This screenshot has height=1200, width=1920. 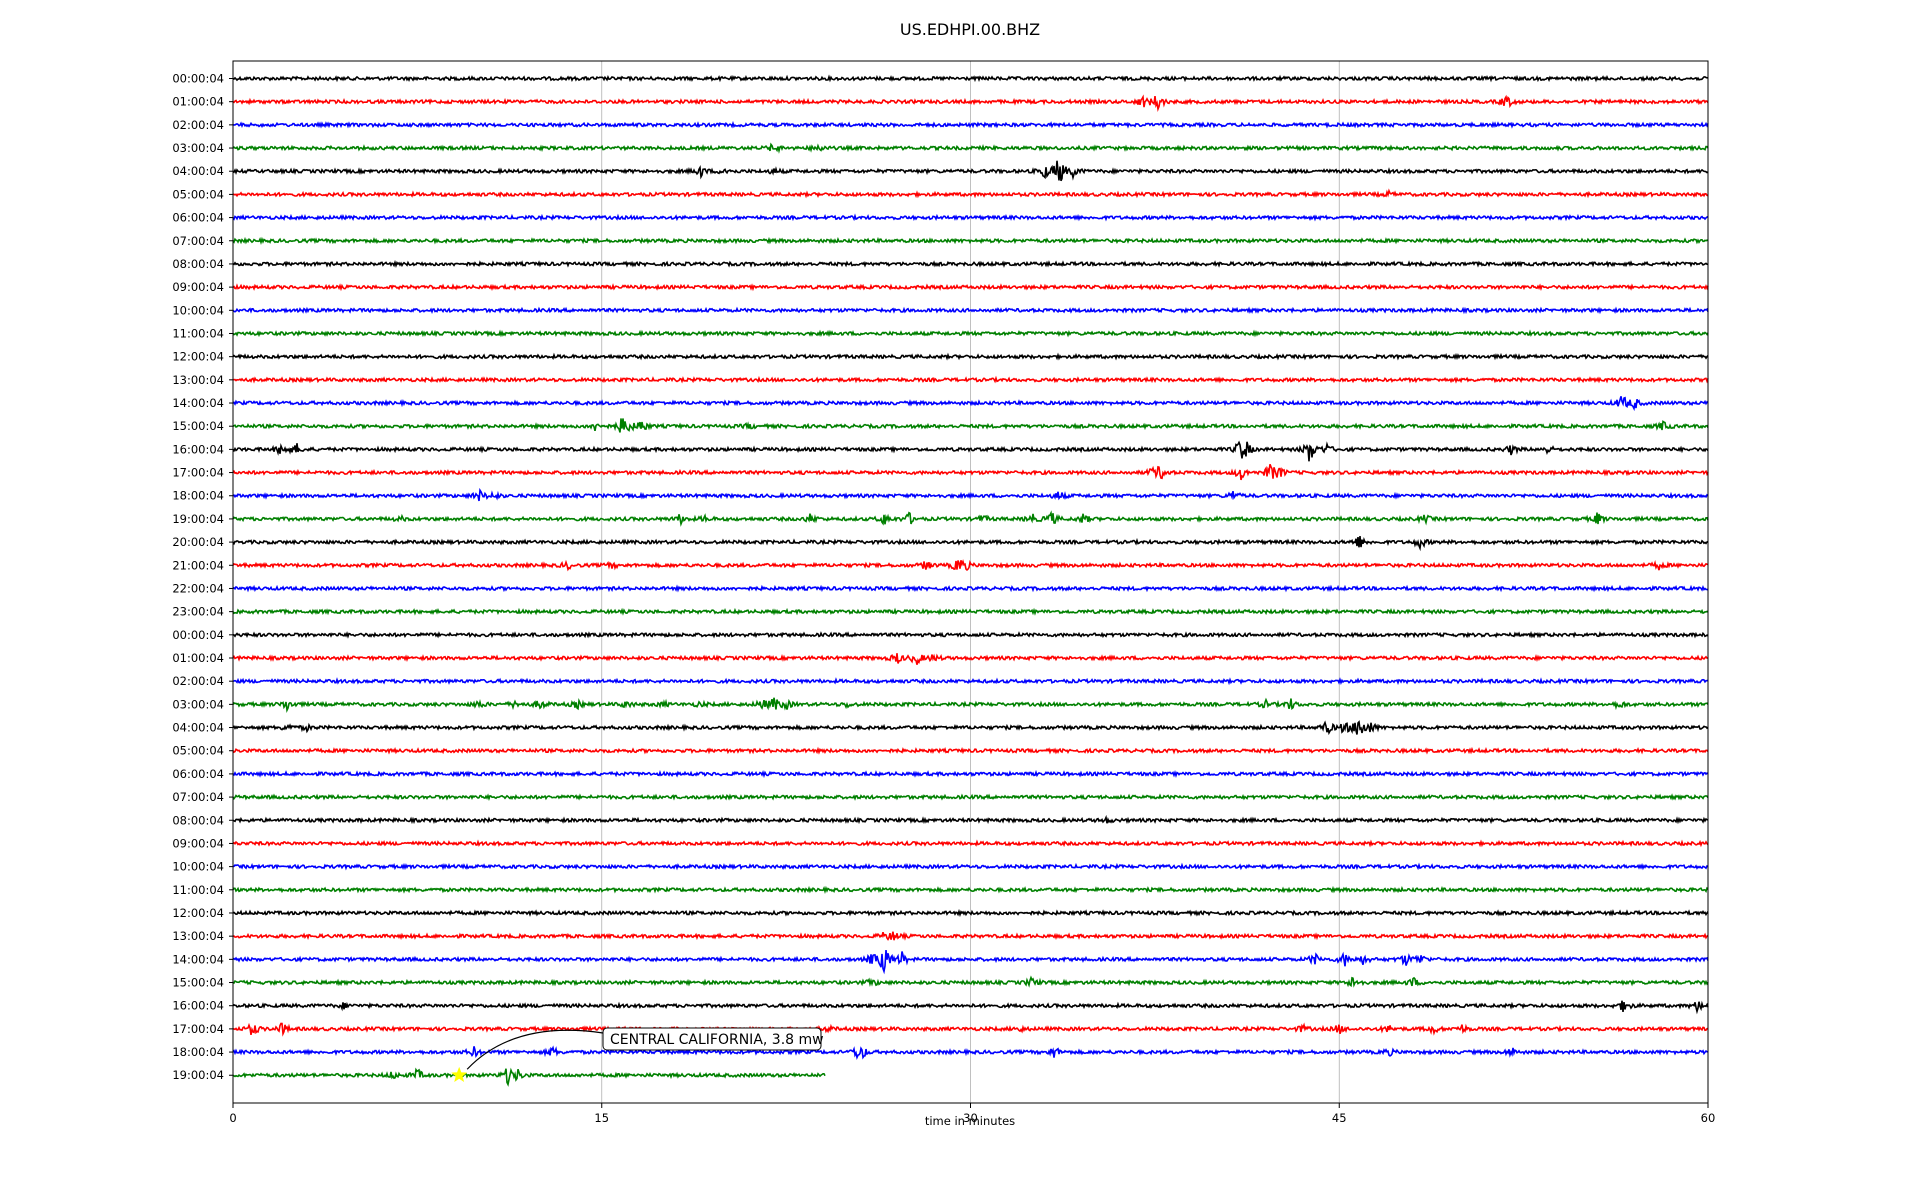 I want to click on row-label-33: 09:00:04, so click(x=198, y=843).